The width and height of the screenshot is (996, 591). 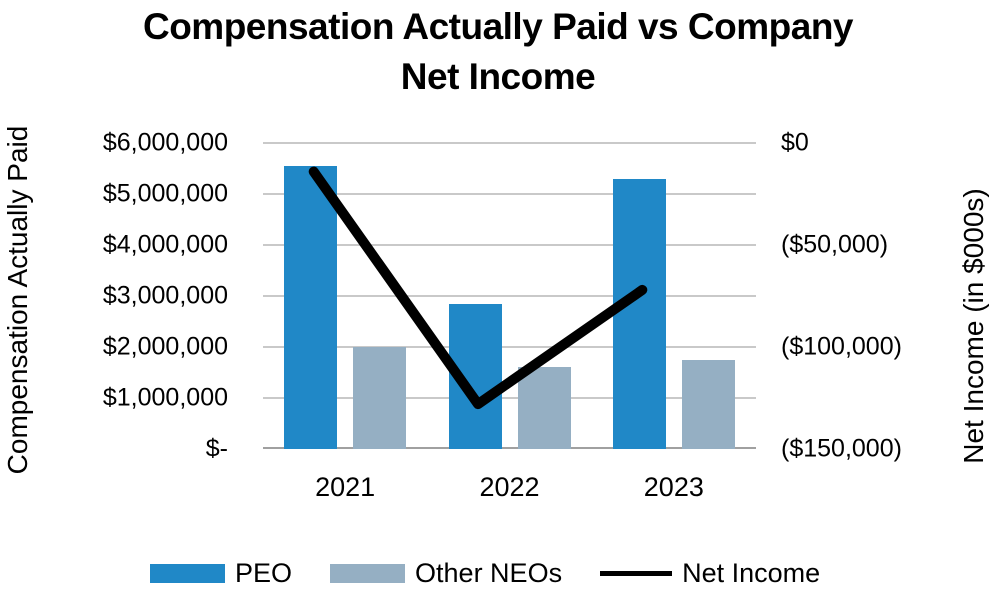 What do you see at coordinates (165, 244) in the screenshot?
I see `left-axis-tick: $4,000,000` at bounding box center [165, 244].